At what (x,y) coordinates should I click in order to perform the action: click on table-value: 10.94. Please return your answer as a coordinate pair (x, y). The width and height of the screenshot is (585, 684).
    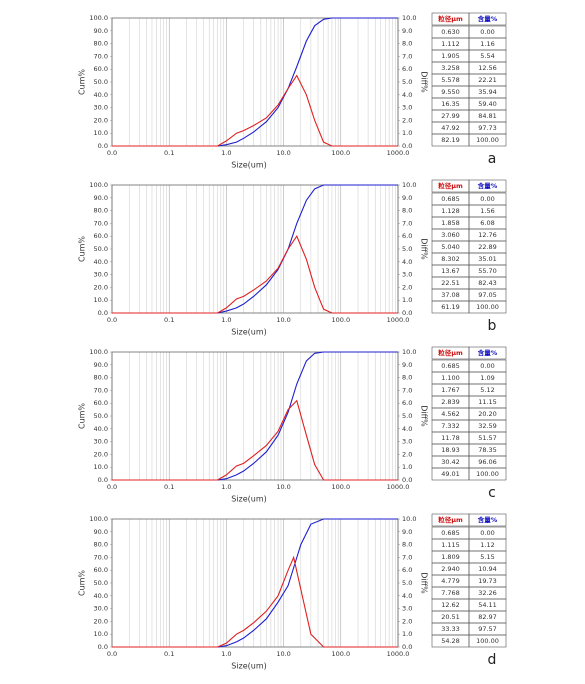
    Looking at the image, I should click on (487, 569).